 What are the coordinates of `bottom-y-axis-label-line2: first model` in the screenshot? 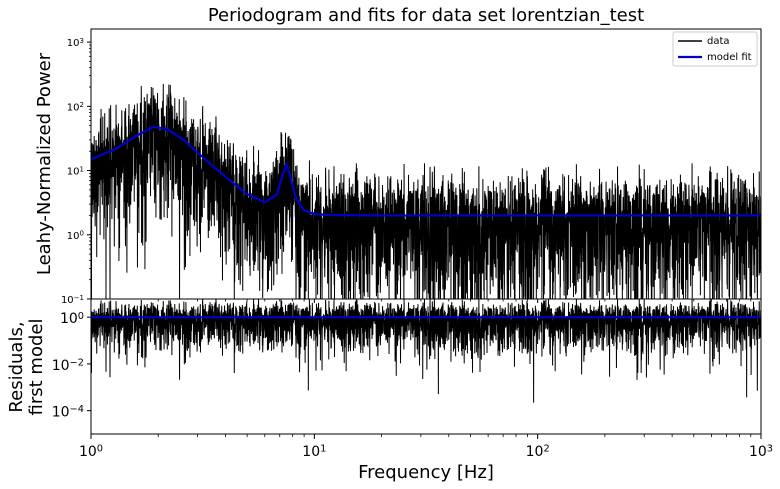 It's located at (36, 367).